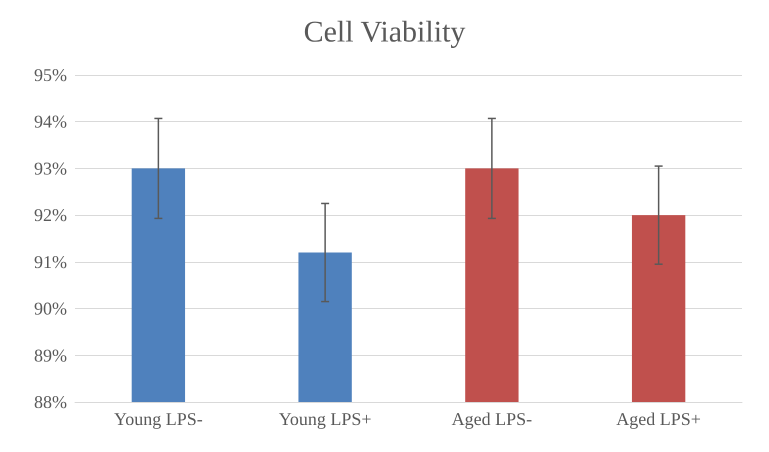  What do you see at coordinates (50, 122) in the screenshot?
I see `y-tick-label: 94%` at bounding box center [50, 122].